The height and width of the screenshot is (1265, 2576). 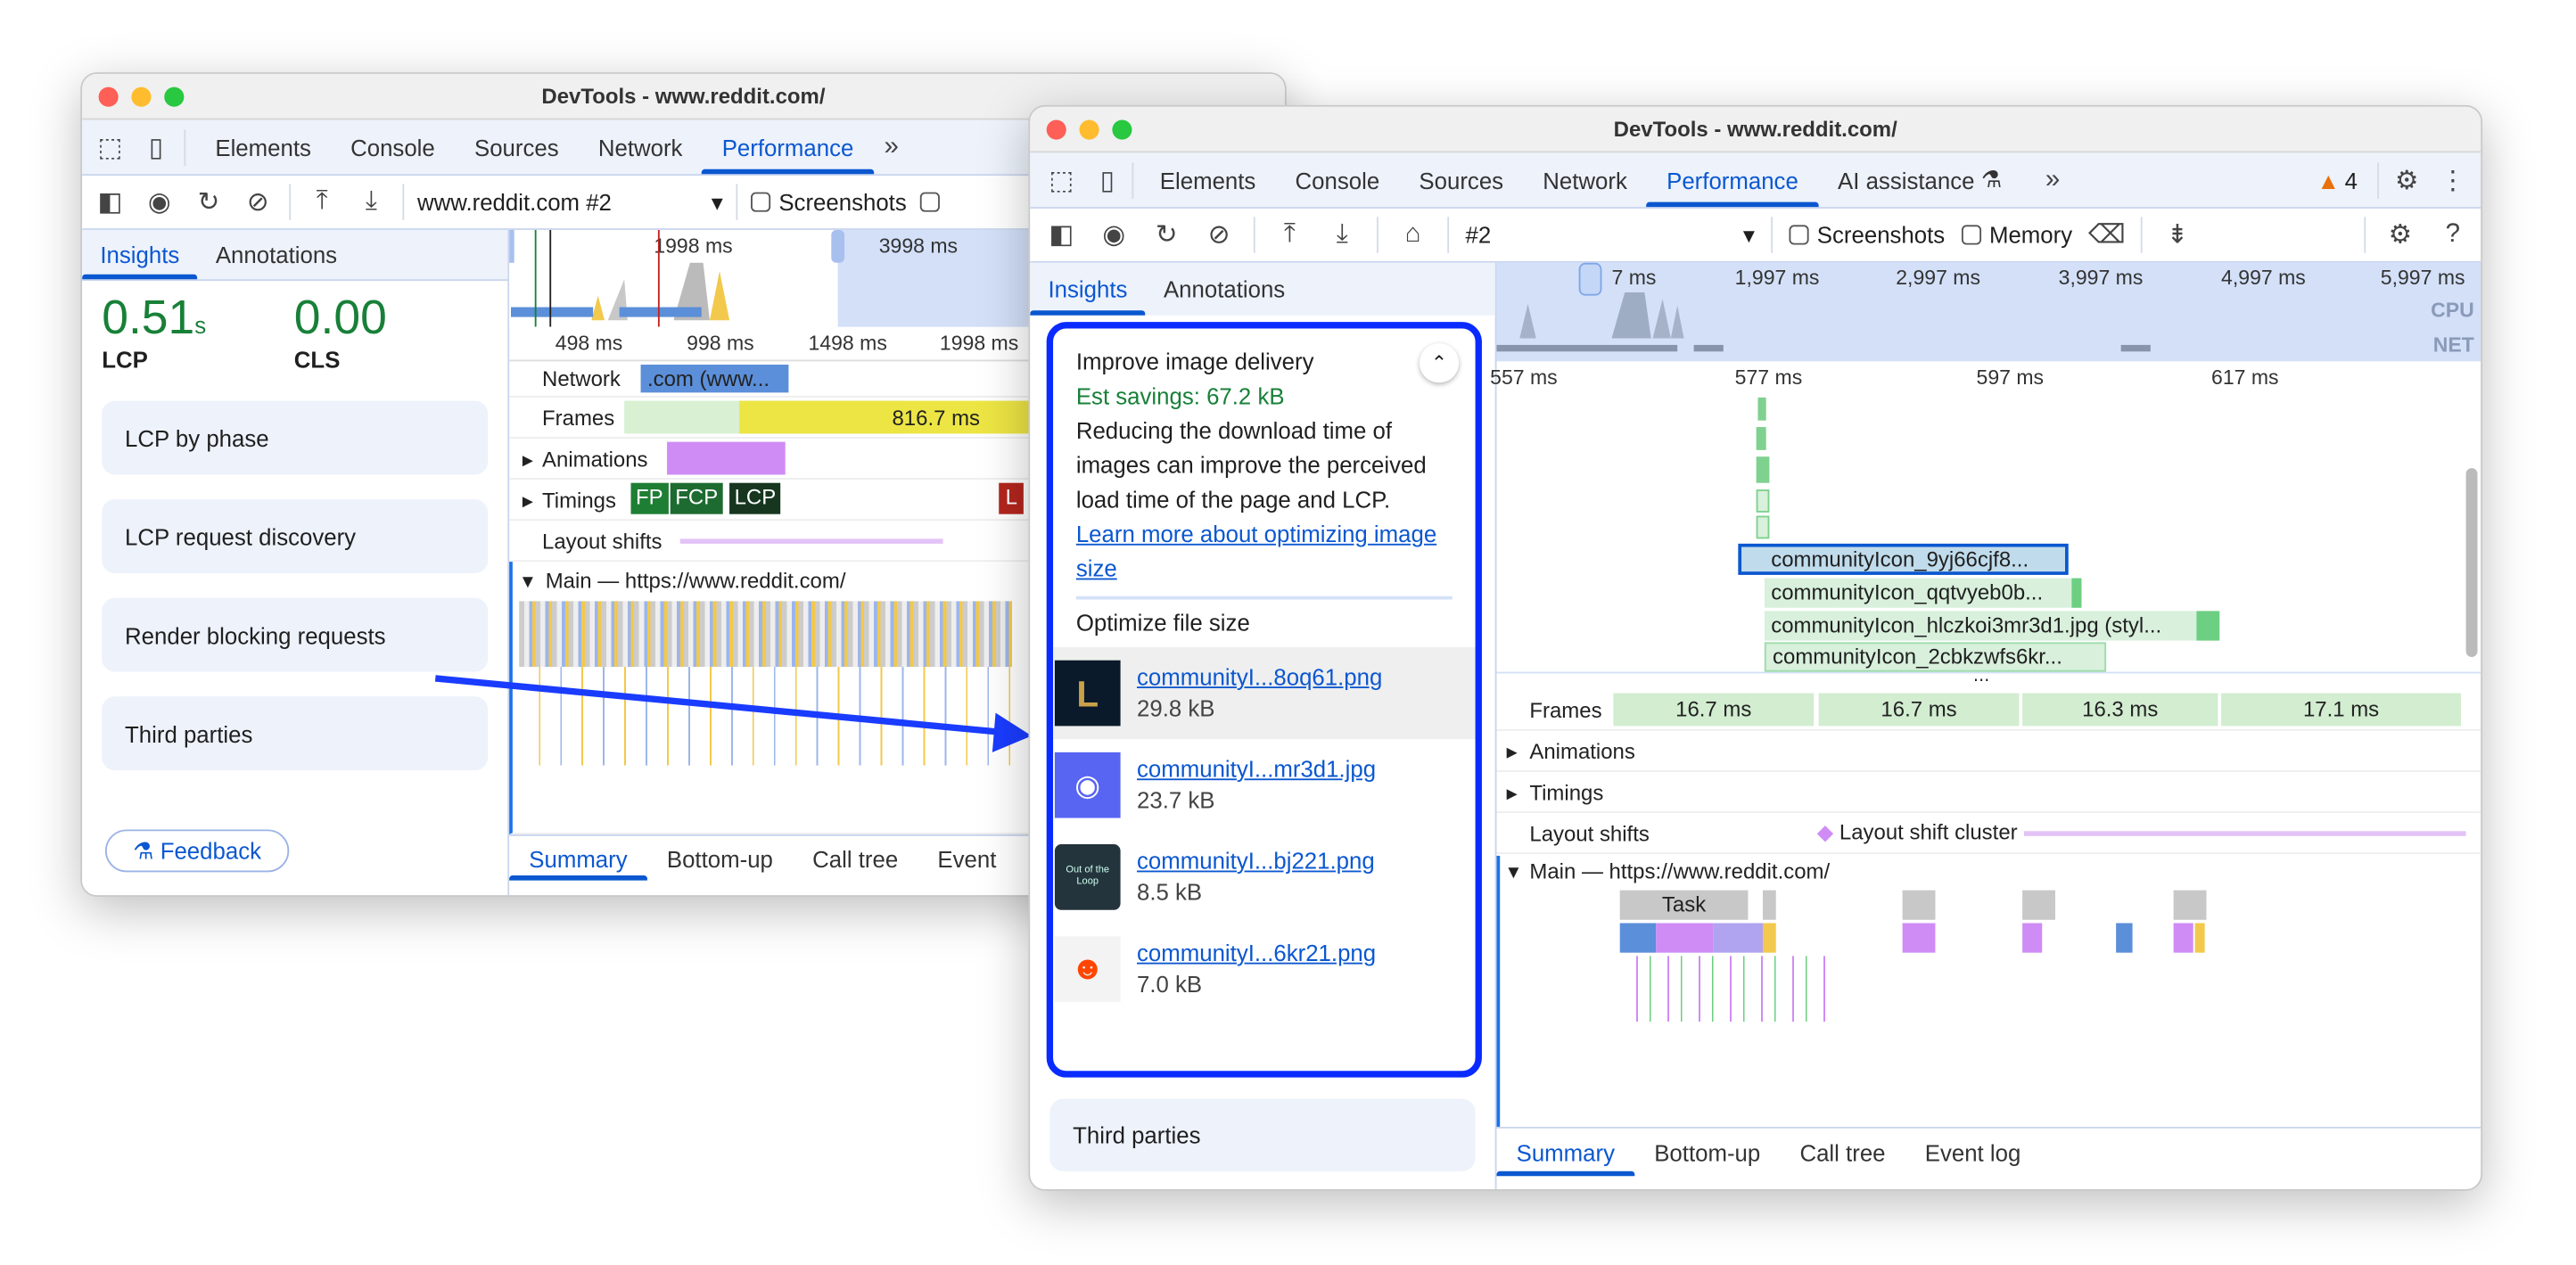 I want to click on learn-more-link: Learn more about optimizing image size, so click(x=1256, y=551).